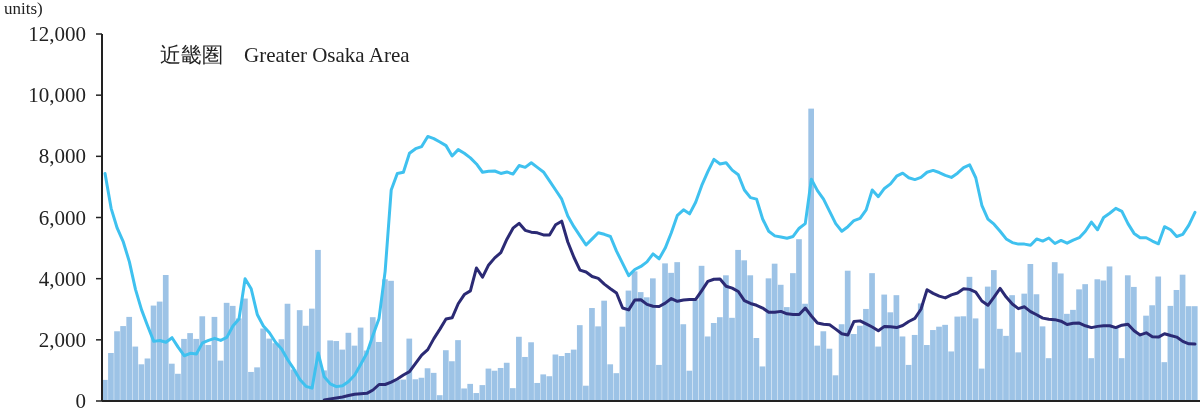 Image resolution: width=1200 pixels, height=409 pixels. Describe the element at coordinates (62, 156) in the screenshot. I see `y-tick-label: 8,000` at that location.